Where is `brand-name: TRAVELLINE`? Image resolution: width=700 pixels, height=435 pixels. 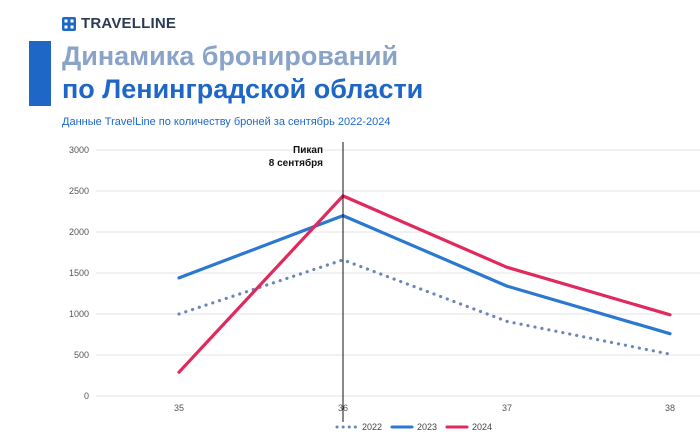 brand-name: TRAVELLINE is located at coordinates (129, 23).